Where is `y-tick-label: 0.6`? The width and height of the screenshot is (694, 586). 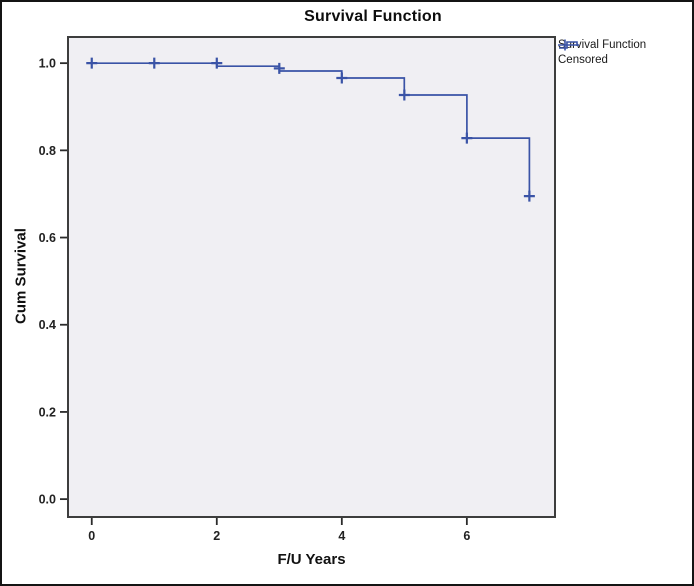 y-tick-label: 0.6 is located at coordinates (47, 238).